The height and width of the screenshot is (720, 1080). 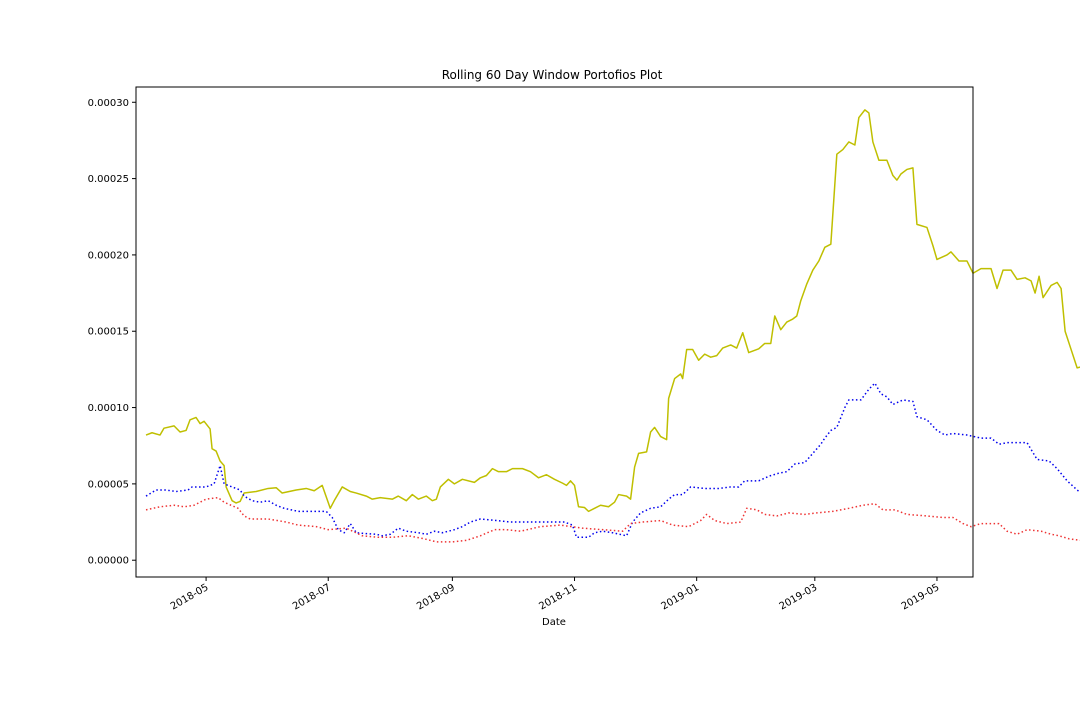 What do you see at coordinates (108, 179) in the screenshot?
I see `y-tick-label: 0.00025` at bounding box center [108, 179].